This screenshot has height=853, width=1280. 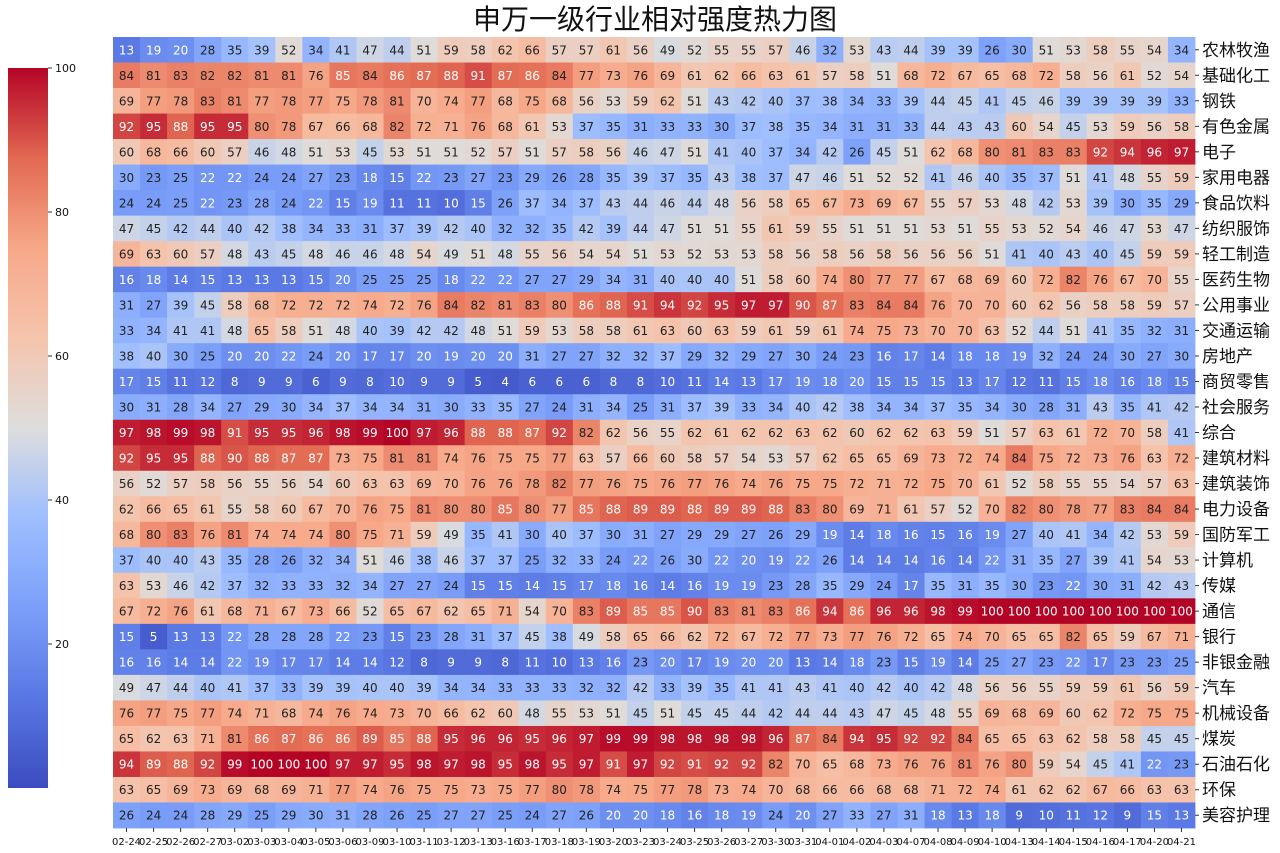 I want to click on cell-value-label: 15, so click(x=342, y=203).